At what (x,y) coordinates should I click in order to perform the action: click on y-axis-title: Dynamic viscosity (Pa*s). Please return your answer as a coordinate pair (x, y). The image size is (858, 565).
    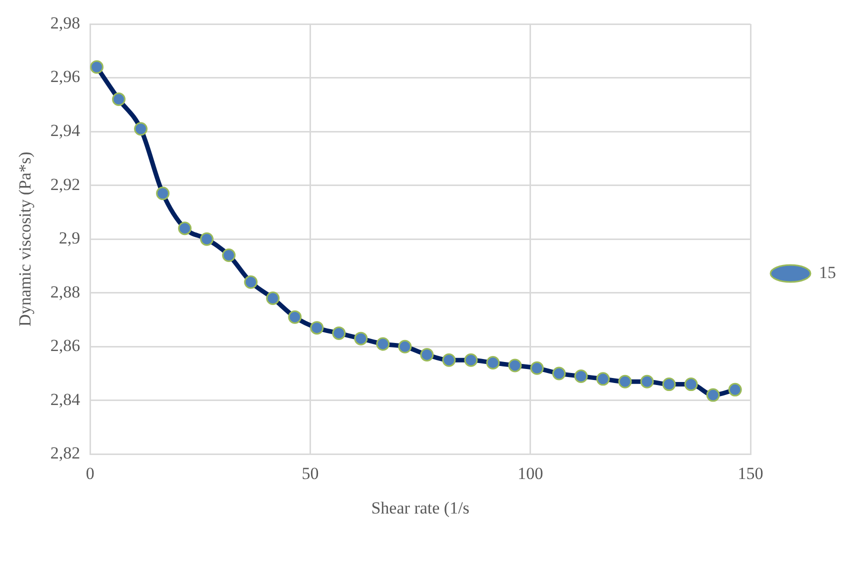
    Looking at the image, I should click on (25, 239).